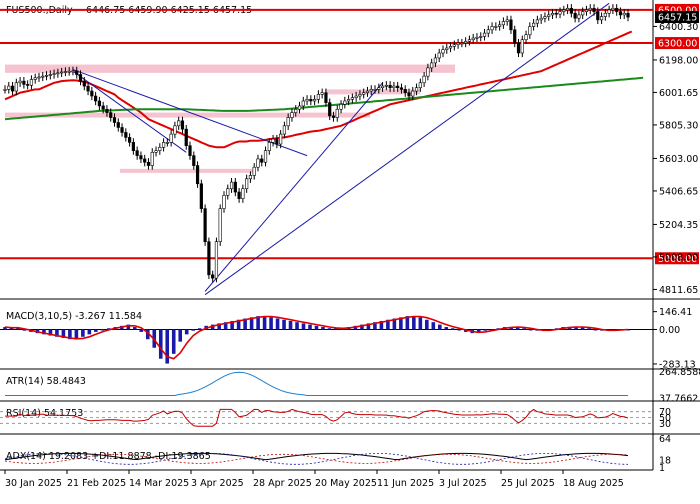 The width and height of the screenshot is (700, 504). I want to click on time-tick-label: 30 Jan 2025, so click(33, 483).